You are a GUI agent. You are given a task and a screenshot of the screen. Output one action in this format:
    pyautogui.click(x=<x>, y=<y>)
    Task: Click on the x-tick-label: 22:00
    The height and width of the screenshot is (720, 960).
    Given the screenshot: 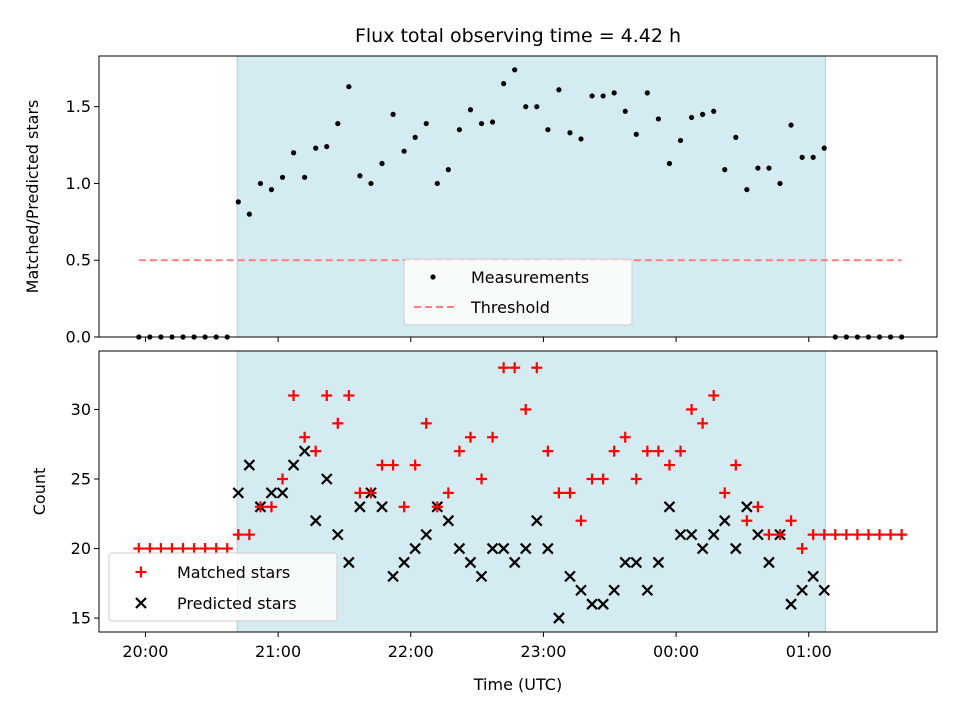 What is the action you would take?
    pyautogui.click(x=411, y=651)
    